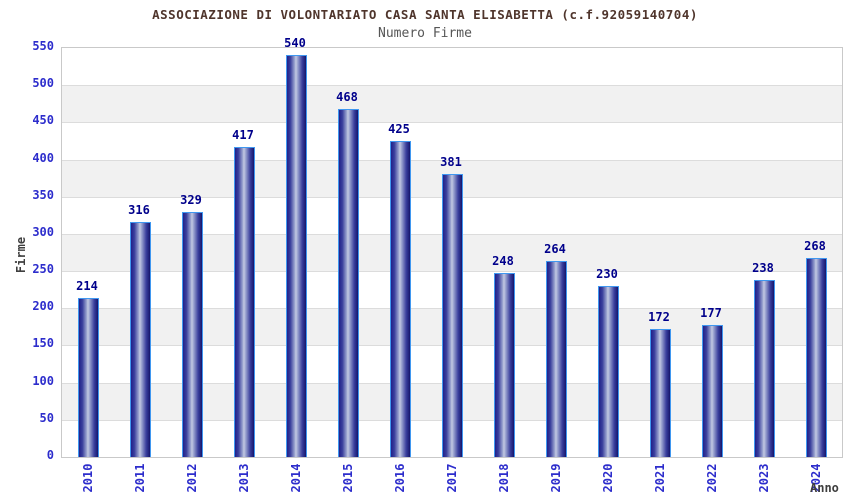 The image size is (850, 500). What do you see at coordinates (504, 364) in the screenshot?
I see `bar-2018` at bounding box center [504, 364].